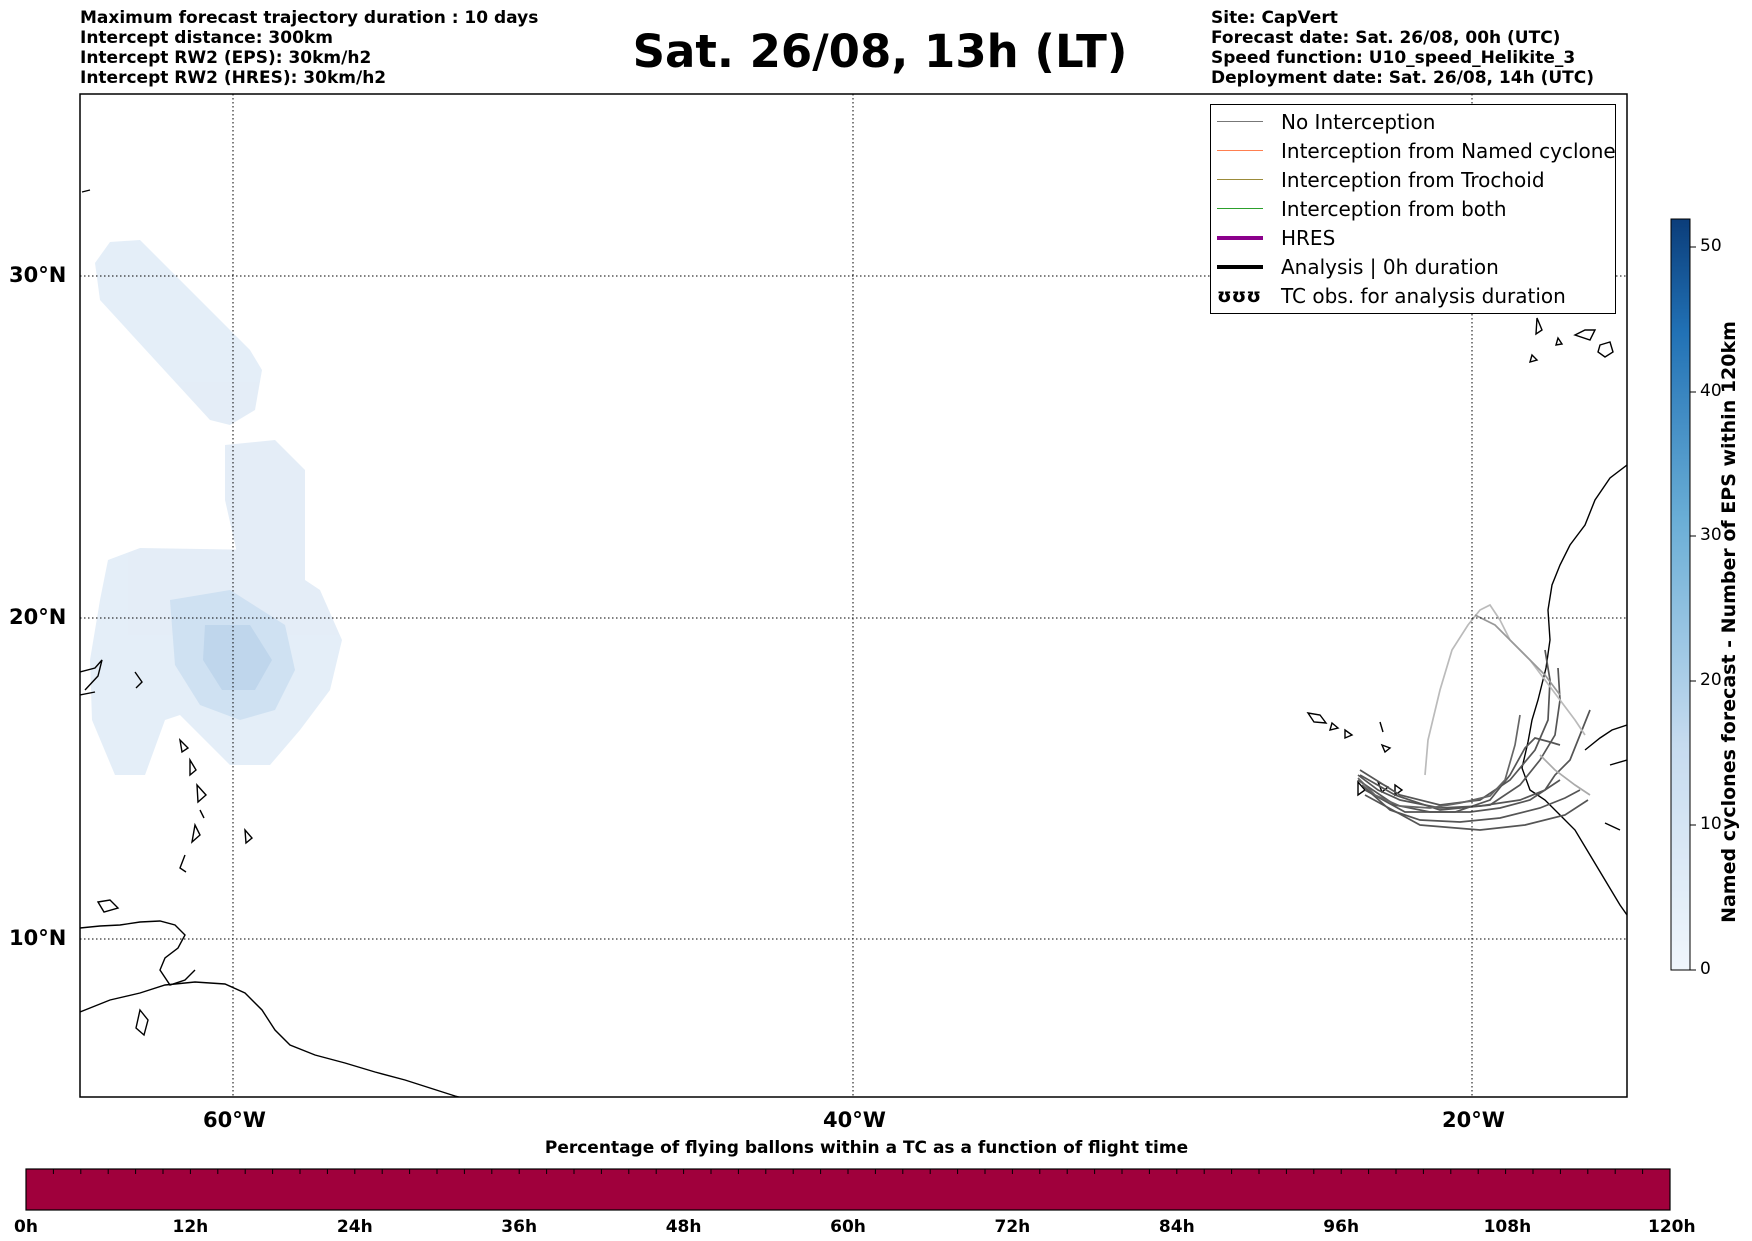  What do you see at coordinates (519, 1227) in the screenshot?
I see `timebar-tick-label: 36h` at bounding box center [519, 1227].